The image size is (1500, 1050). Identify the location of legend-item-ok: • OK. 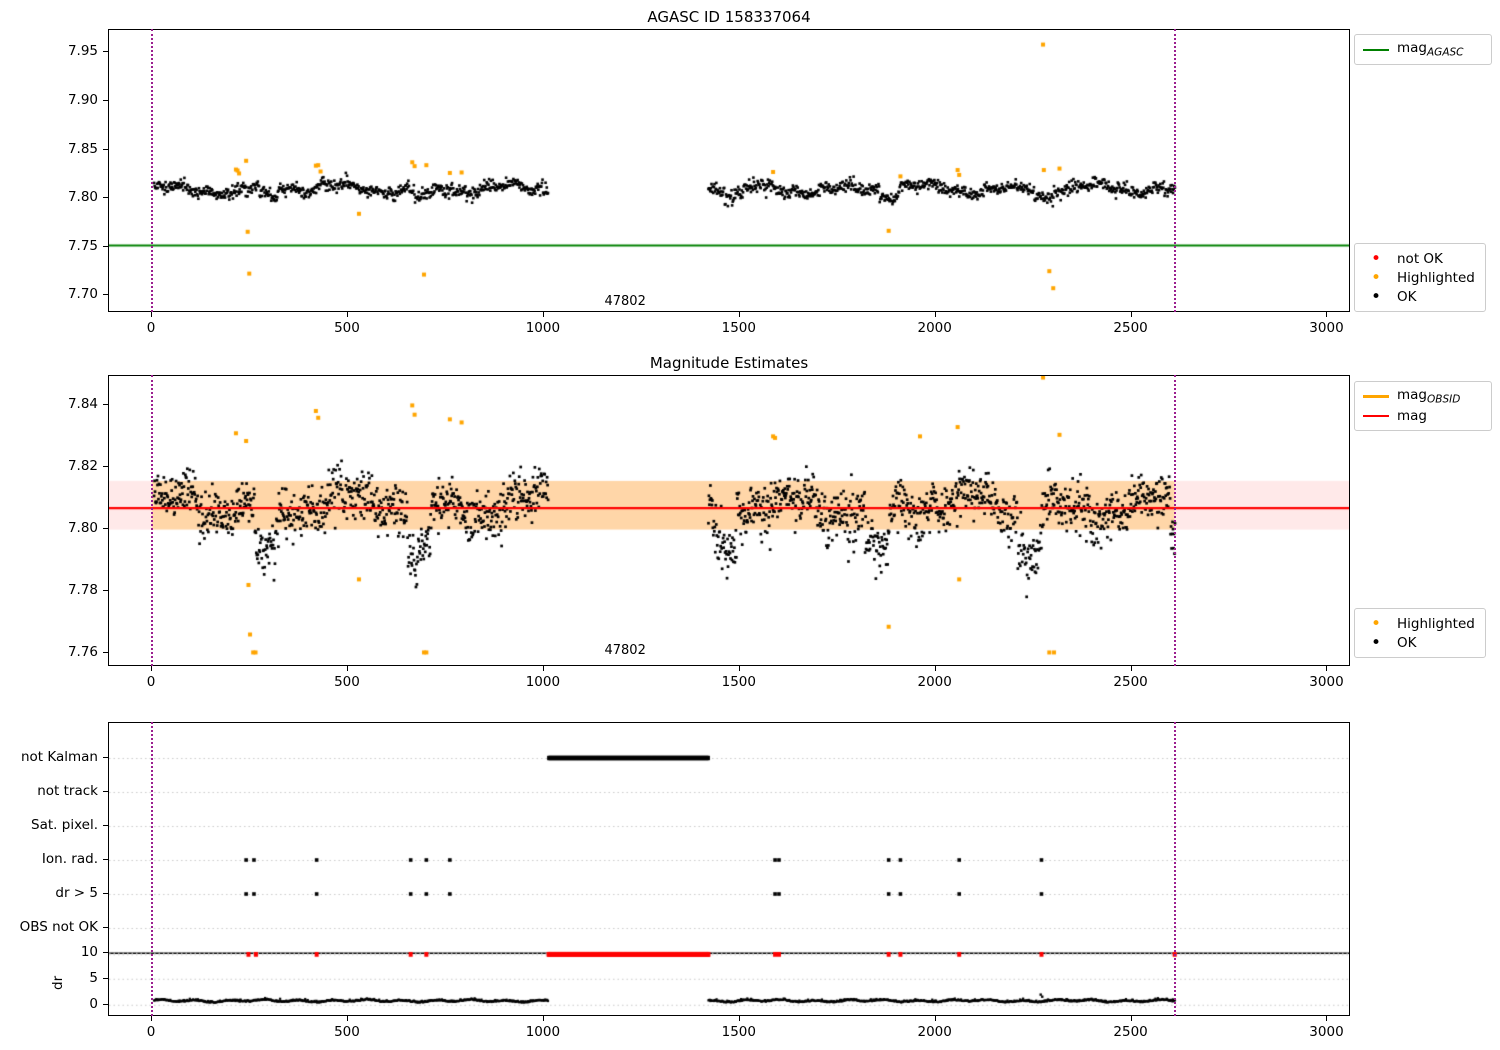
(1420, 296).